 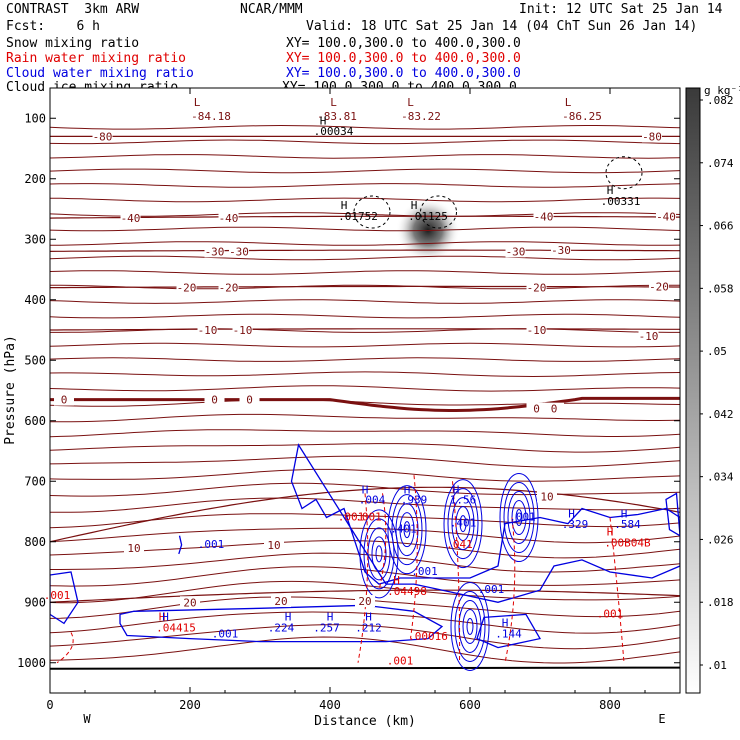 What do you see at coordinates (35, 421) in the screenshot?
I see `y-tick-label: 600` at bounding box center [35, 421].